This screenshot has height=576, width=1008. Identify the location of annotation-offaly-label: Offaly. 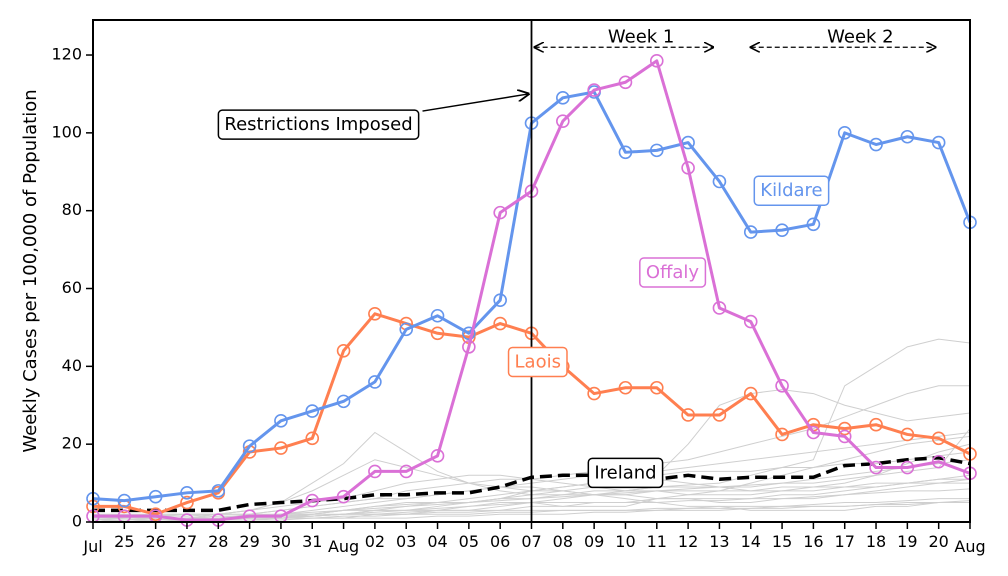
(673, 272).